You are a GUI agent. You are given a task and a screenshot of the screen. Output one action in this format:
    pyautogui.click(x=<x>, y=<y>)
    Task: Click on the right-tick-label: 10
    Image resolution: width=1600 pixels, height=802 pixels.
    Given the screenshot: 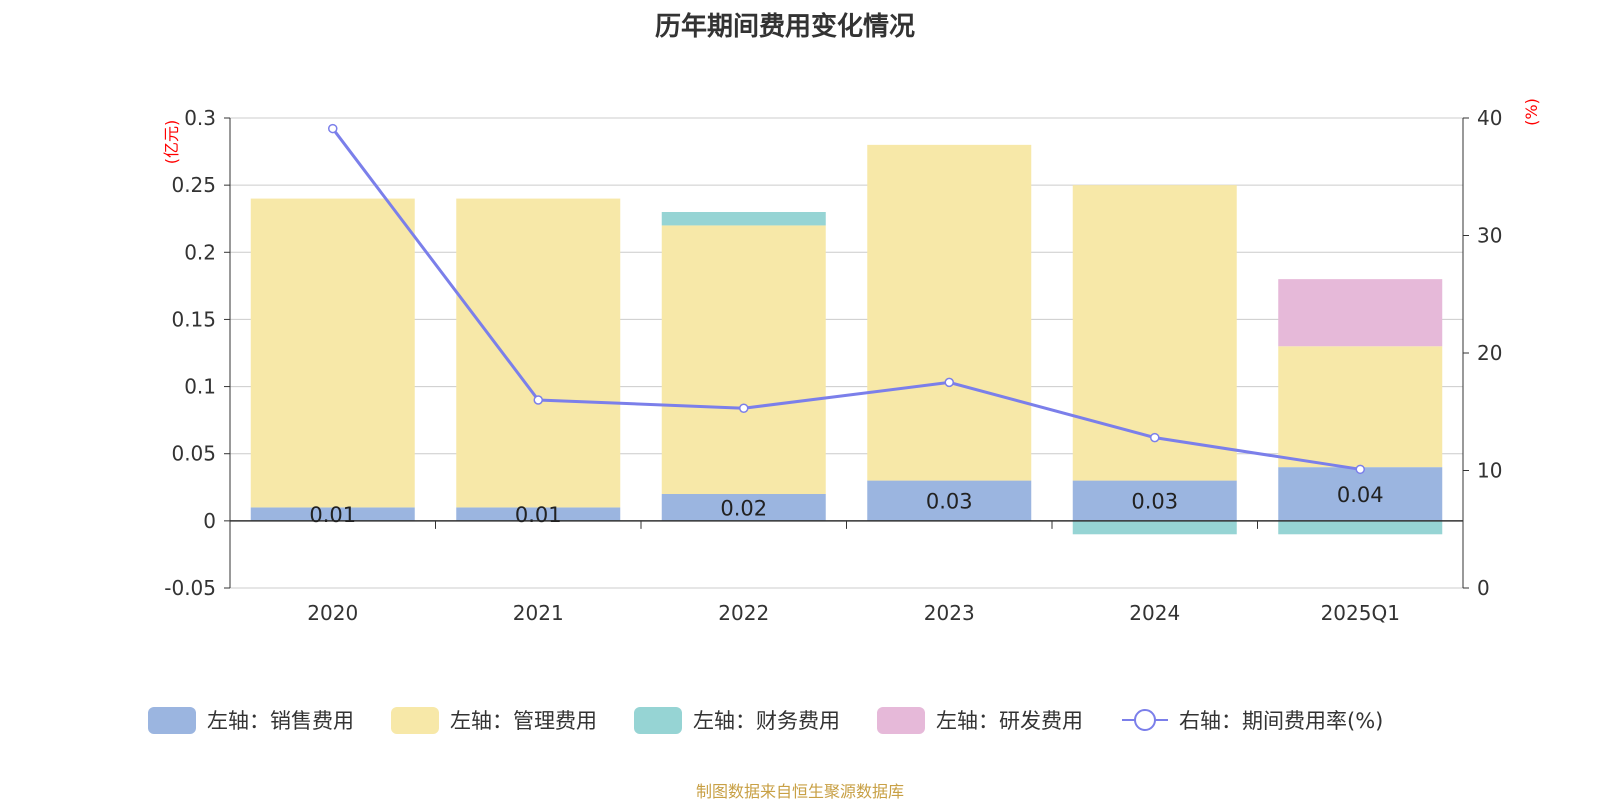 What is the action you would take?
    pyautogui.click(x=1489, y=471)
    